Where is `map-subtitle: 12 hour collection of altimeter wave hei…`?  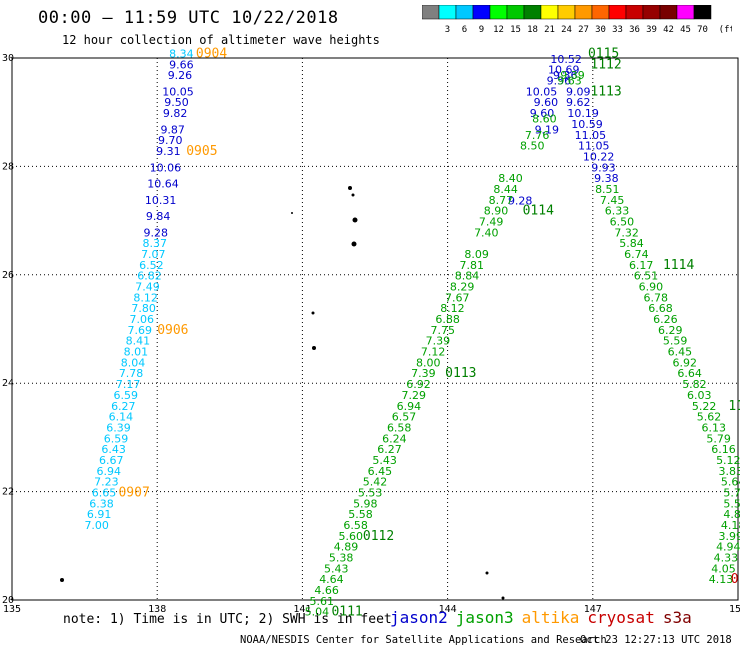
map-subtitle: 12 hour collection of altimeter wave hei… is located at coordinates (221, 40).